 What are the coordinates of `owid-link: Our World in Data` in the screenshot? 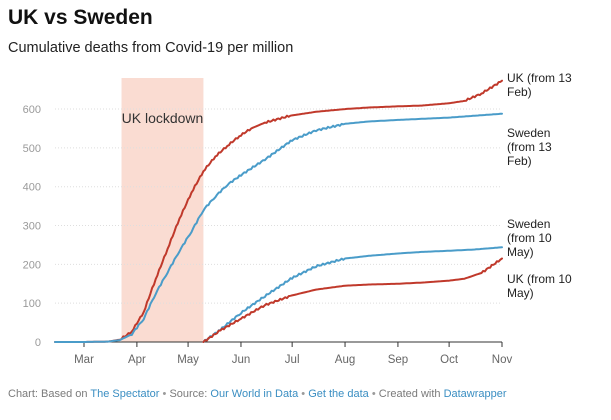 It's located at (254, 394).